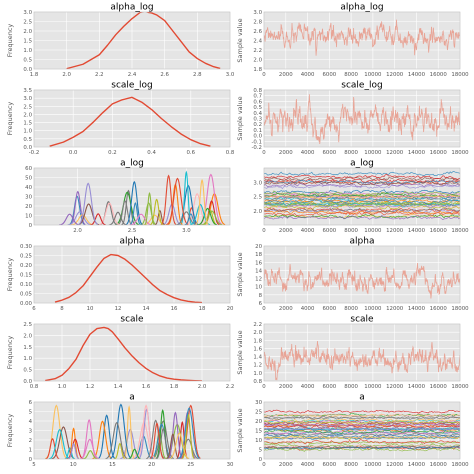 This screenshot has height=474, width=474. I want to click on panel-background, so click(132, 118).